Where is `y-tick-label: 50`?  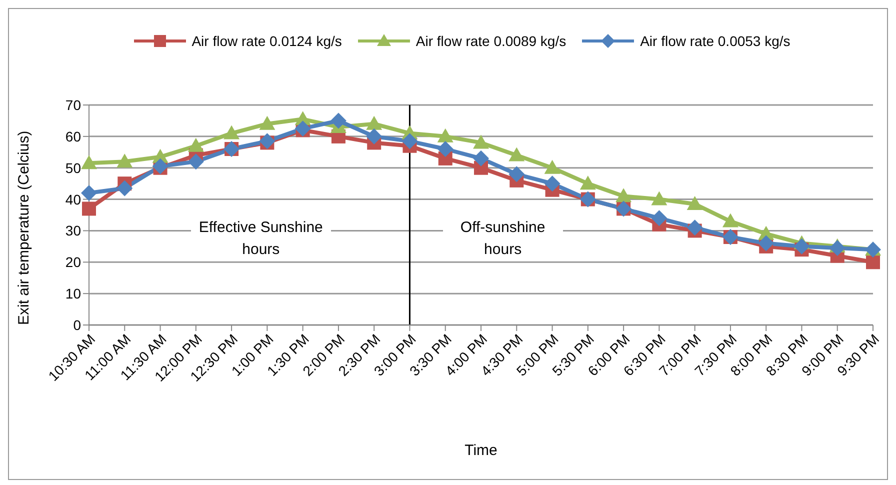
y-tick-label: 50 is located at coordinates (73, 168).